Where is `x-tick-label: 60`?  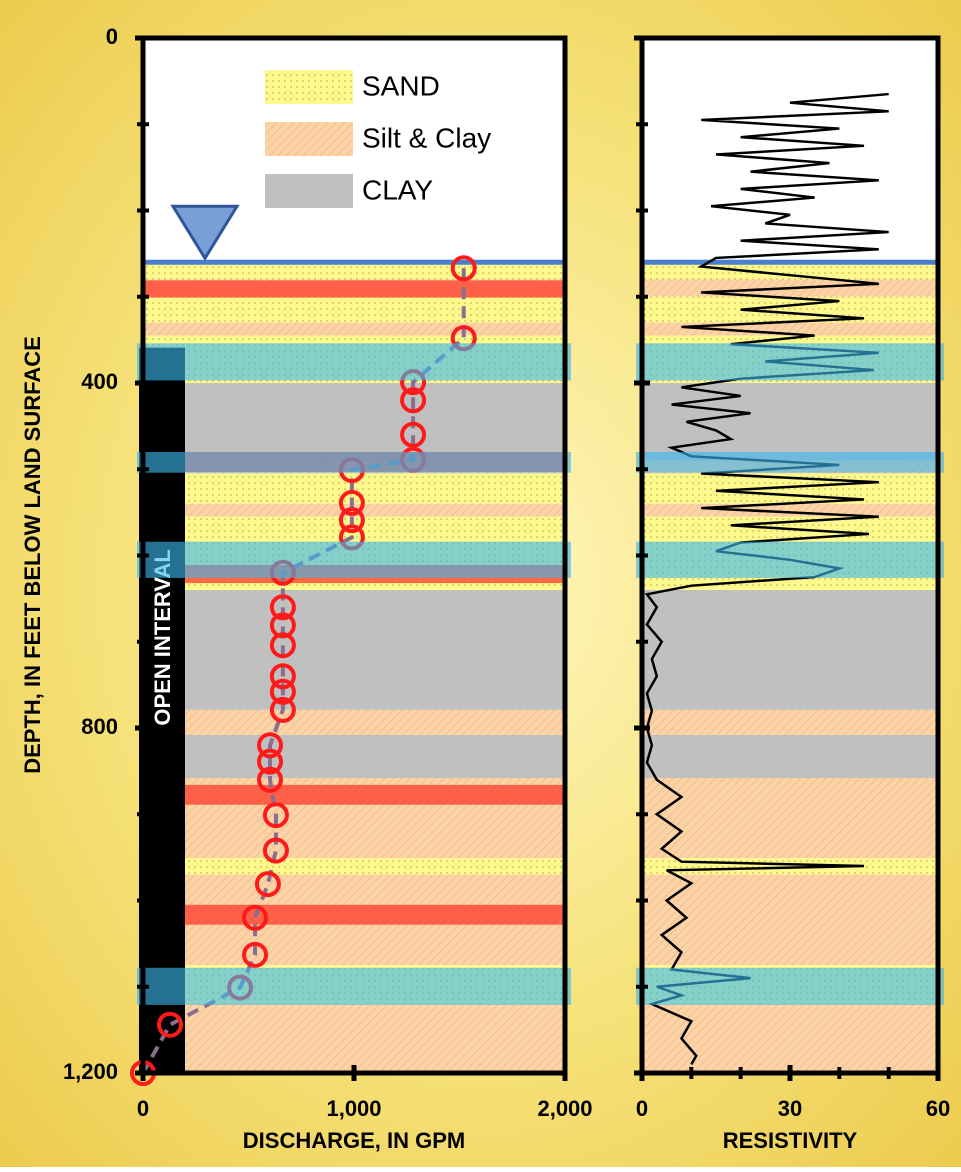 x-tick-label: 60 is located at coordinates (938, 1108).